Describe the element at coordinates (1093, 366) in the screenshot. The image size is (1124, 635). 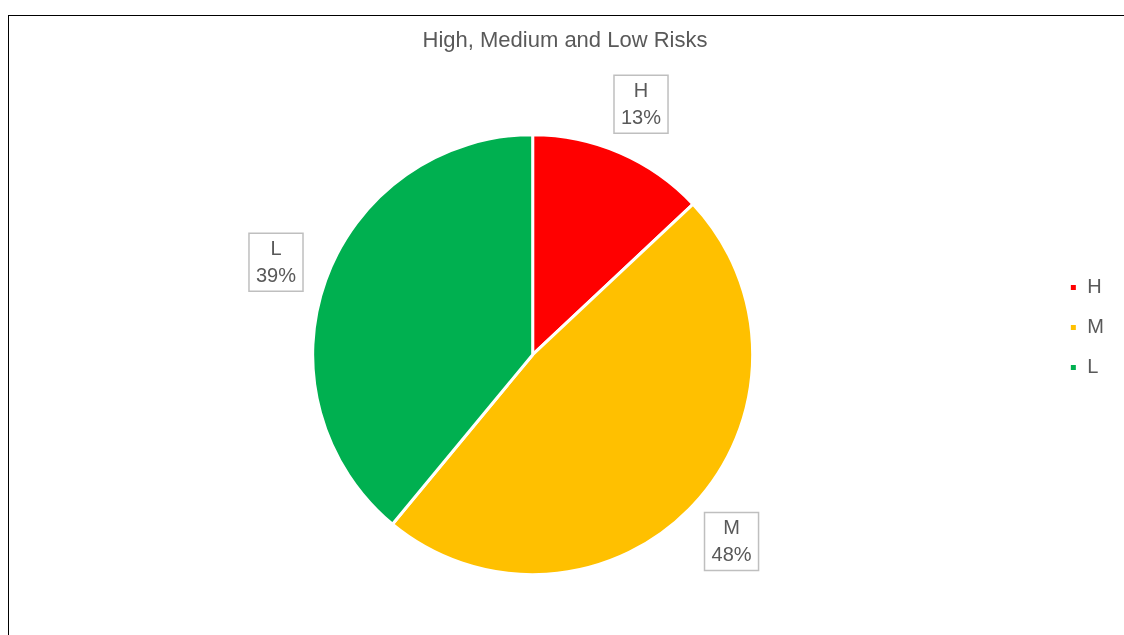
I see `legend-label: L` at that location.